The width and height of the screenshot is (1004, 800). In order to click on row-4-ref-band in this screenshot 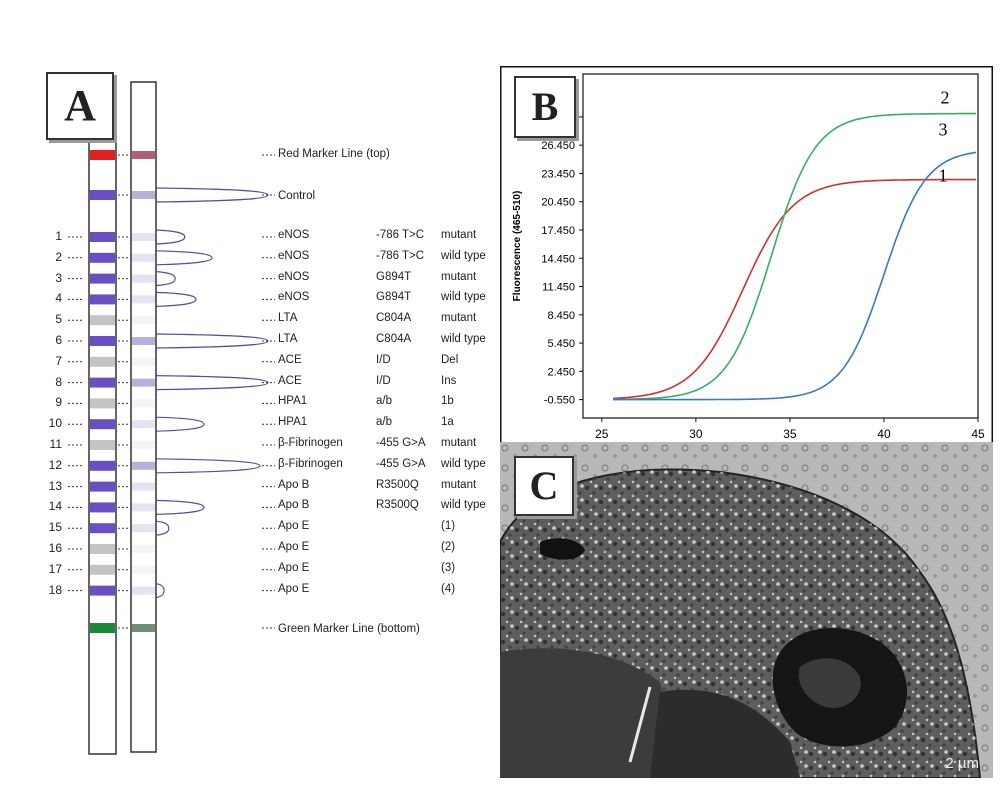, I will do `click(102, 299)`.